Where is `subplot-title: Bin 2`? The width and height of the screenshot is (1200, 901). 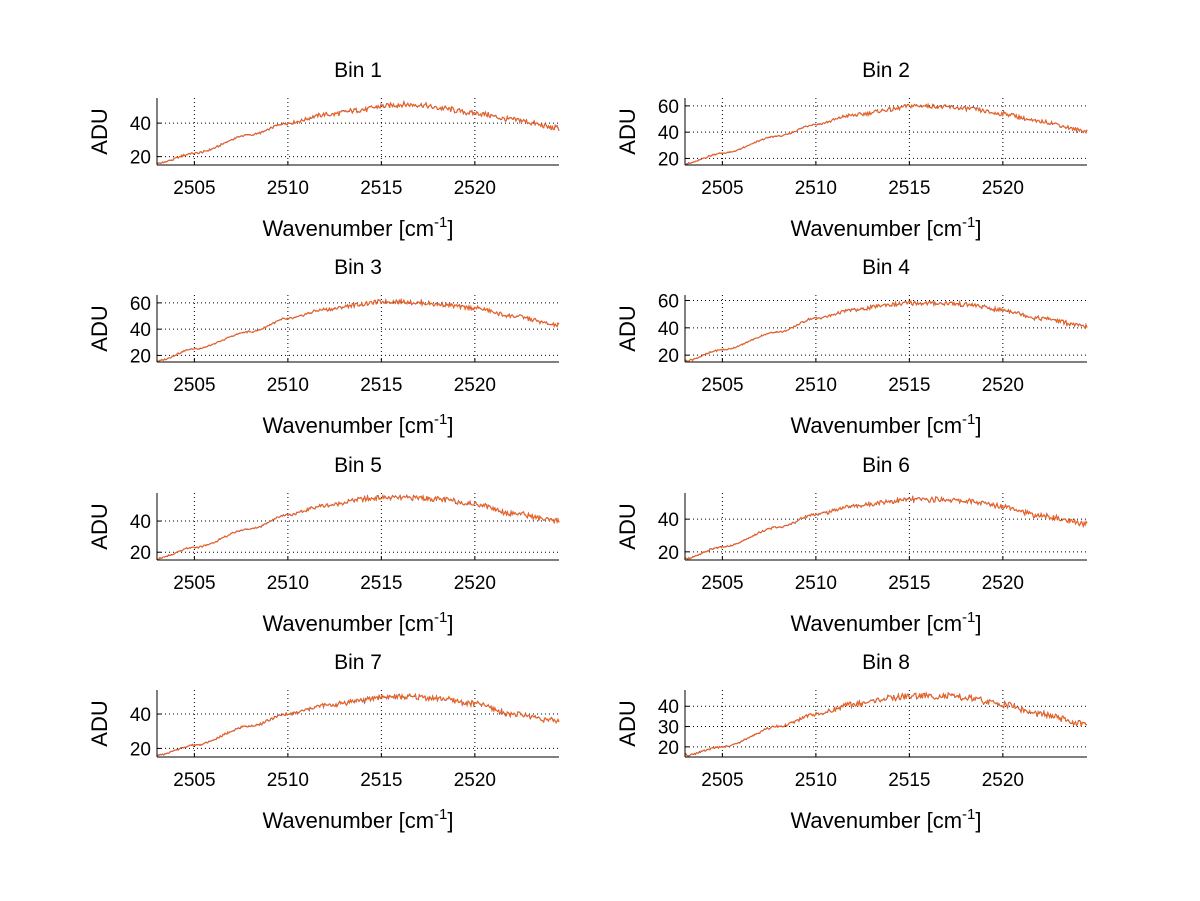
subplot-title: Bin 2 is located at coordinates (886, 70).